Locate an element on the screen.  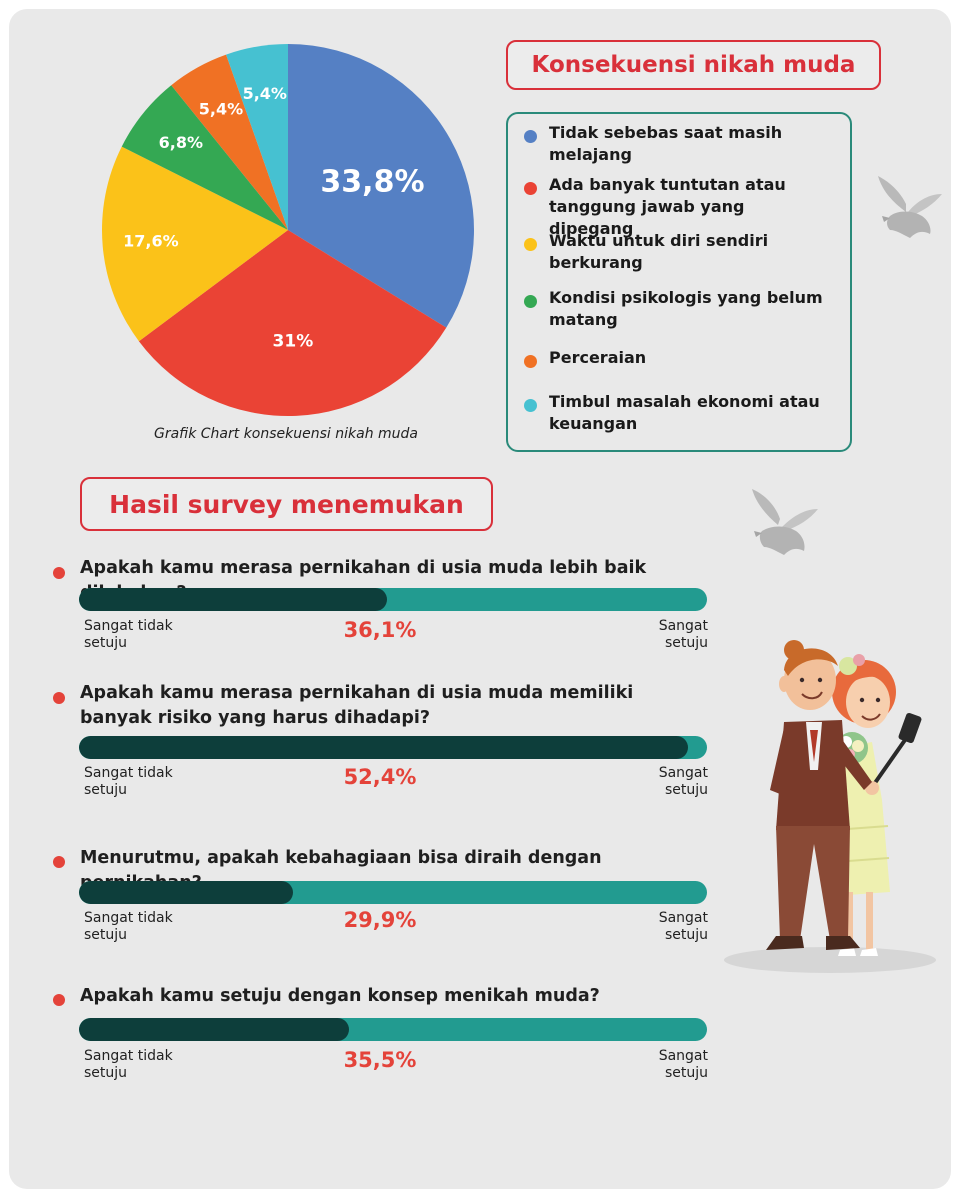
legend-item: Timbul masalah ekonomi atau keuangan is located at coordinates (679, 413).